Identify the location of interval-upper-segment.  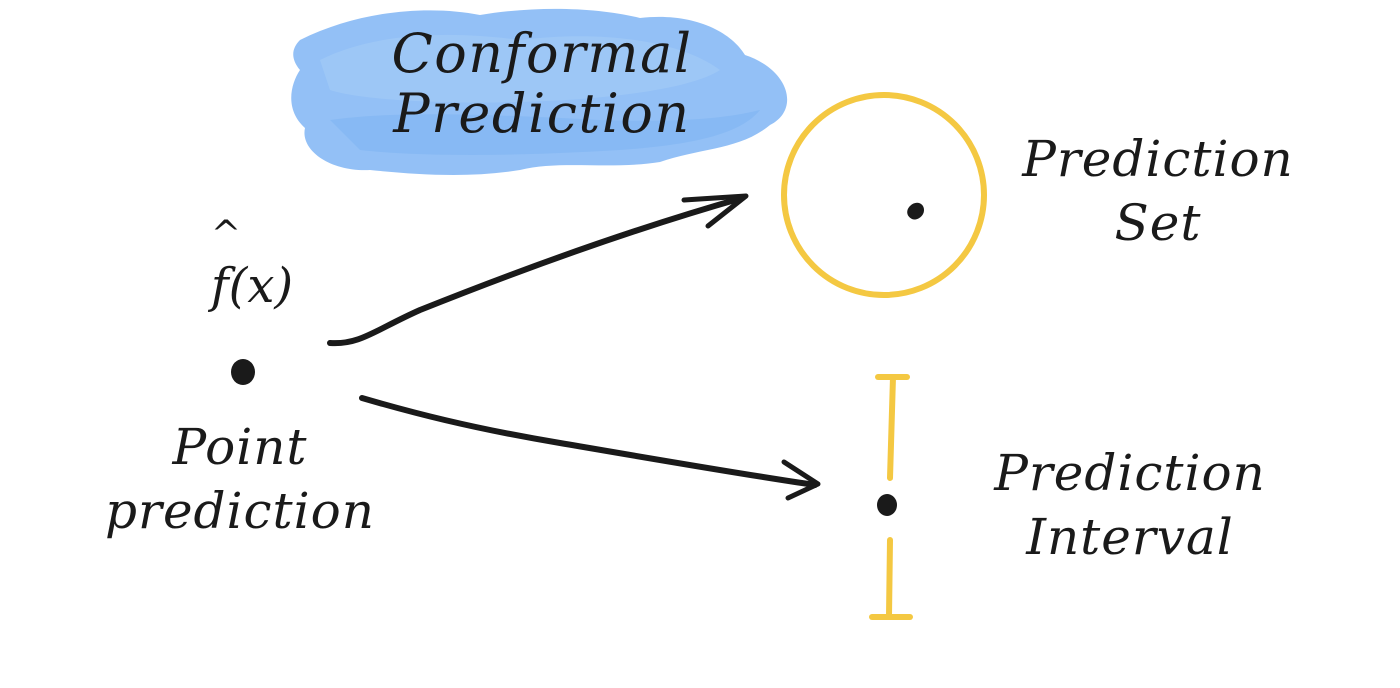
(891, 427).